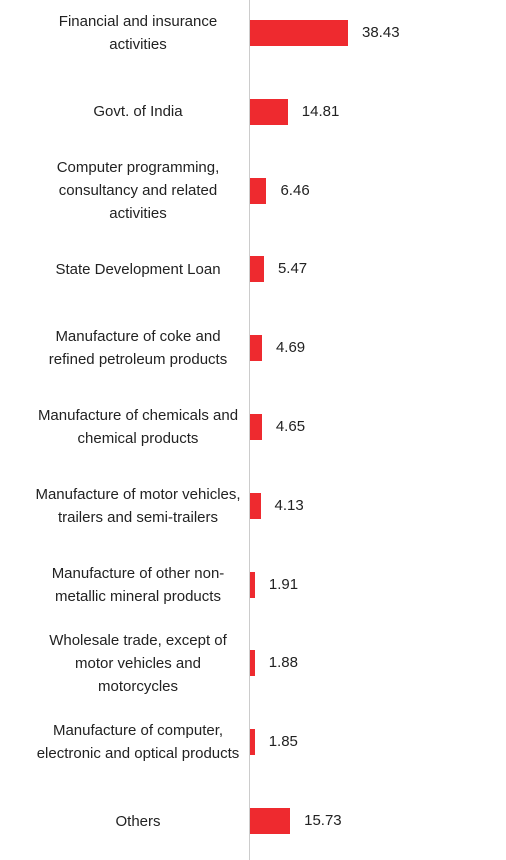 Image resolution: width=506 pixels, height=860 pixels. I want to click on category-label: Others, so click(138, 821).